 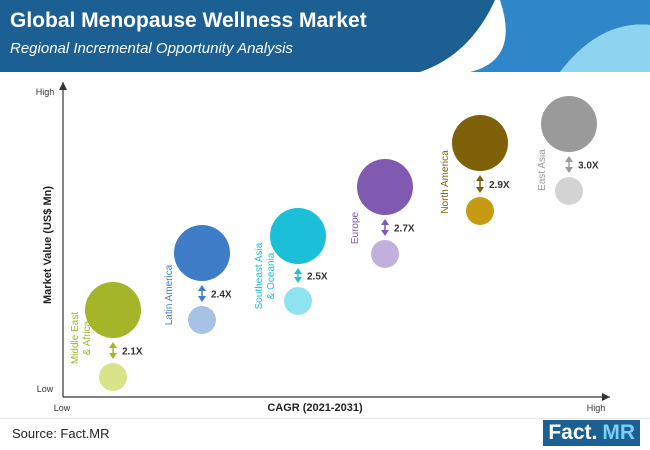 What do you see at coordinates (113, 377) in the screenshot?
I see `bubble-base-middle-east-africa` at bounding box center [113, 377].